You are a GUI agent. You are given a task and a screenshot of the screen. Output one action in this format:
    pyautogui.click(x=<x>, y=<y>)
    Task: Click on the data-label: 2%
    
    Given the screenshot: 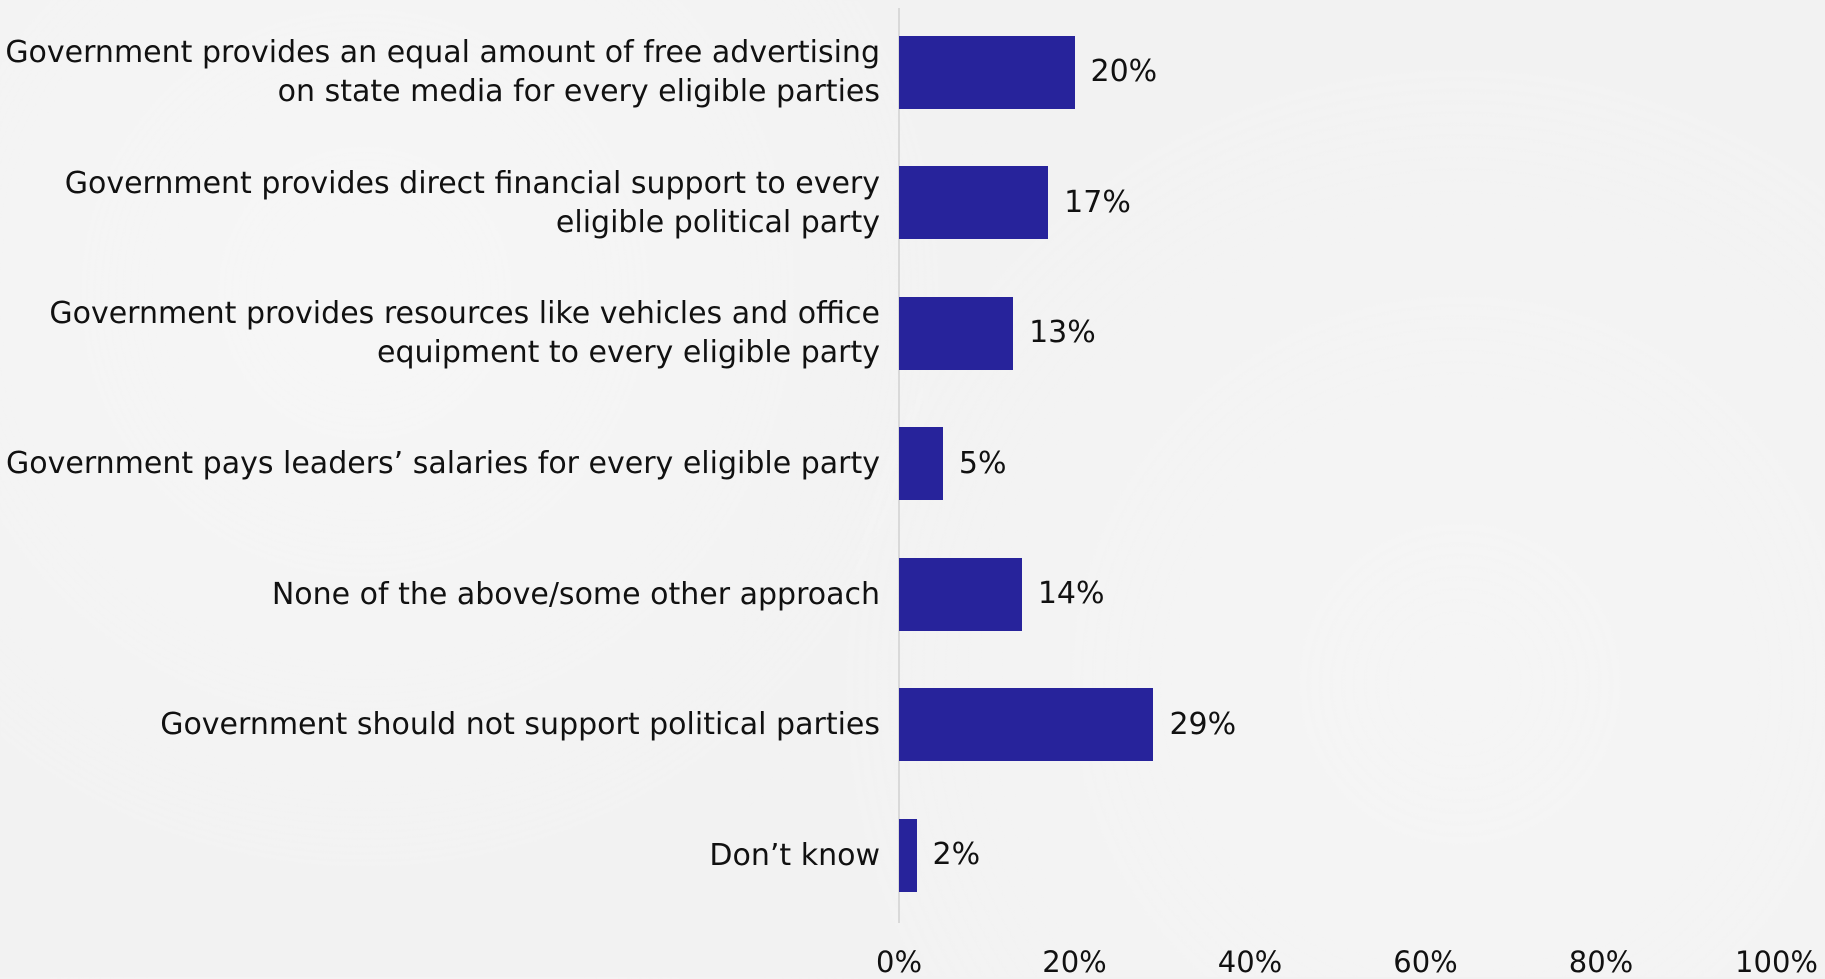 What is the action you would take?
    pyautogui.click(x=956, y=854)
    